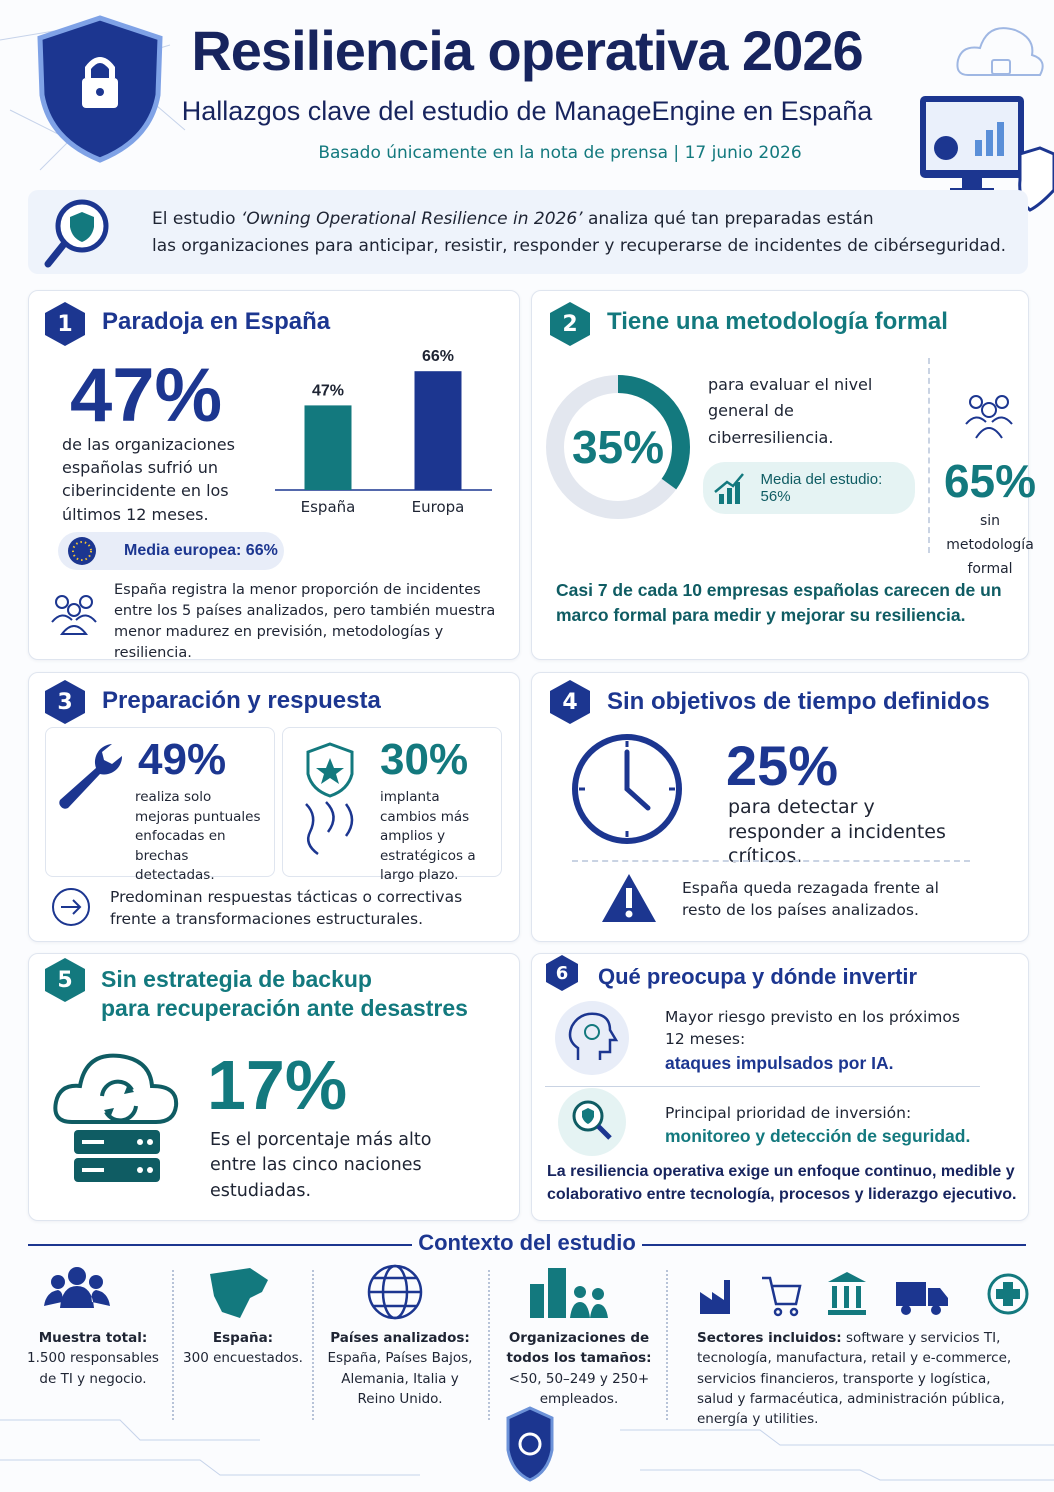  I want to click on context-title: Contexto del estudio, so click(527, 1243).